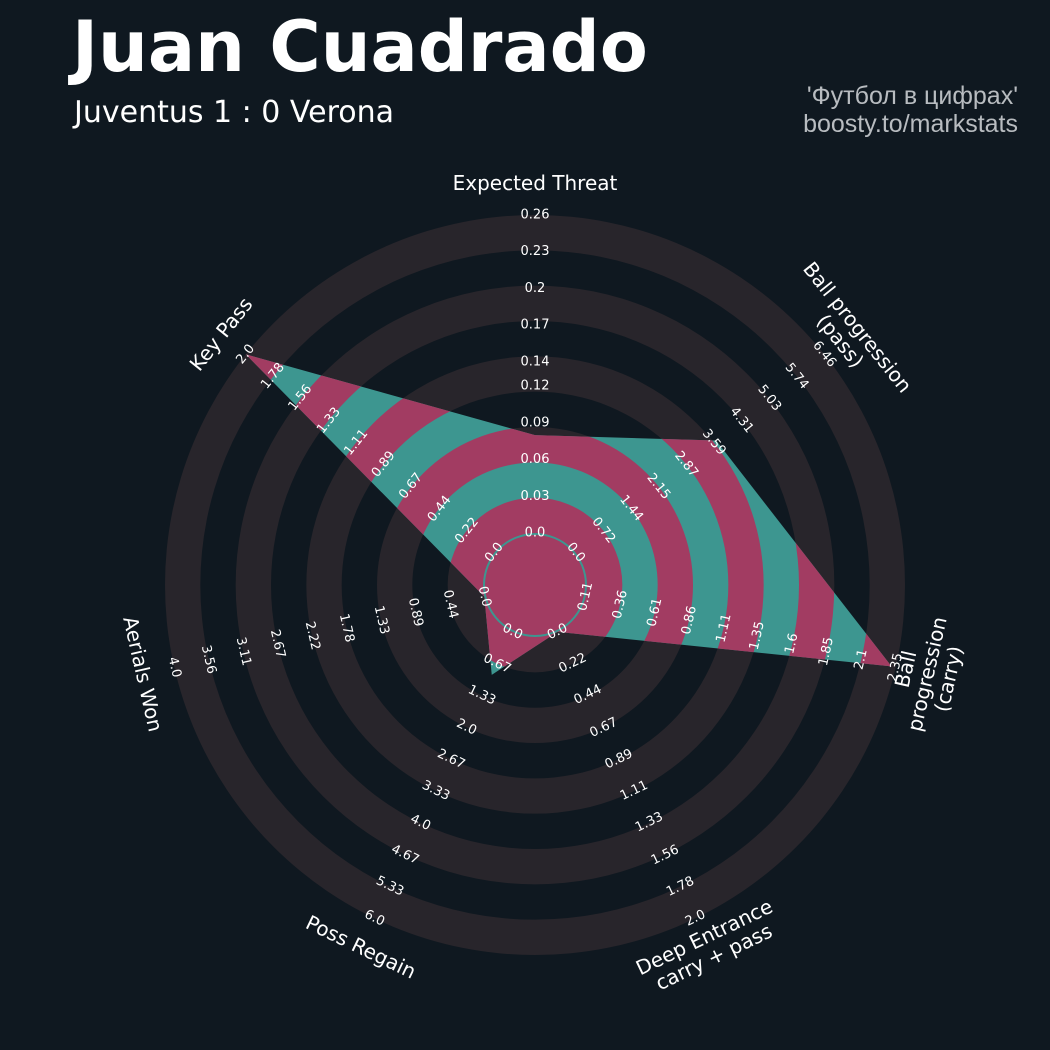 The height and width of the screenshot is (1050, 1050). What do you see at coordinates (535, 496) in the screenshot?
I see `tick-label: 0.03` at bounding box center [535, 496].